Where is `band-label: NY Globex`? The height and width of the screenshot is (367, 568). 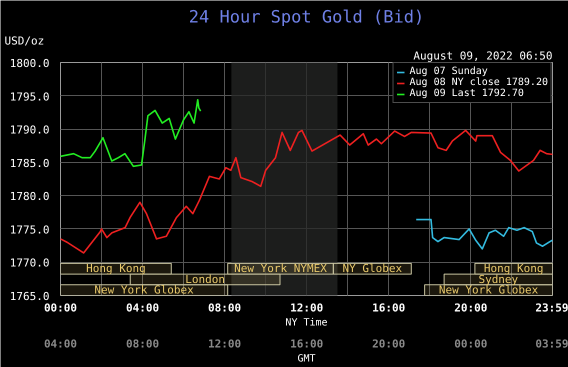
band-label: NY Globex is located at coordinates (372, 269).